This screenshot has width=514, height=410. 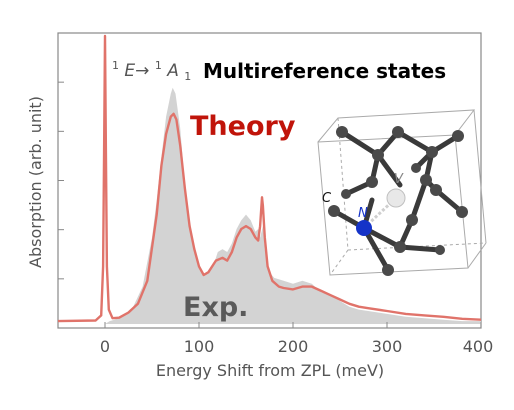 I want to click on x-tick-label: 200, so click(x=293, y=346).